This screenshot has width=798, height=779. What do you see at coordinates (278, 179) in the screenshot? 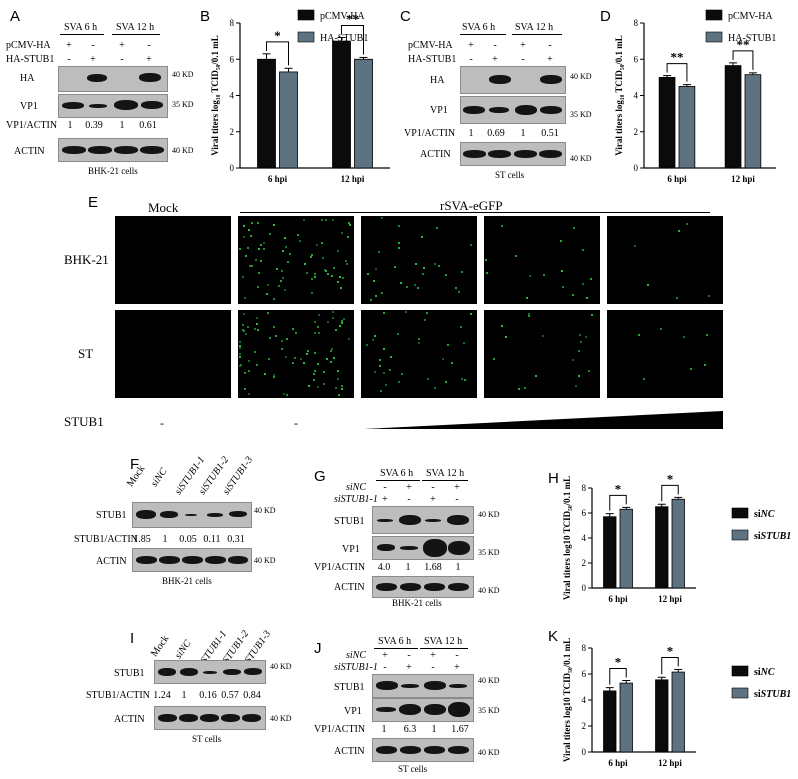
I see `x-tick-label: 6 hpi` at bounding box center [278, 179].